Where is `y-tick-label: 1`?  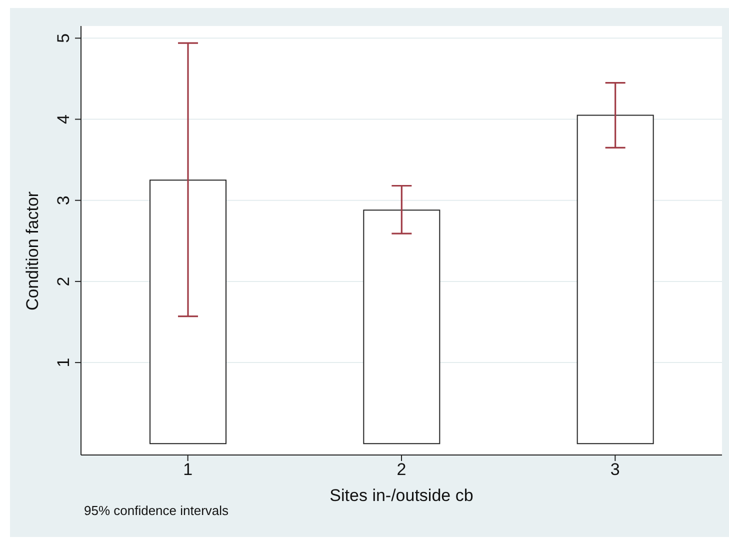 y-tick-label: 1 is located at coordinates (63, 363).